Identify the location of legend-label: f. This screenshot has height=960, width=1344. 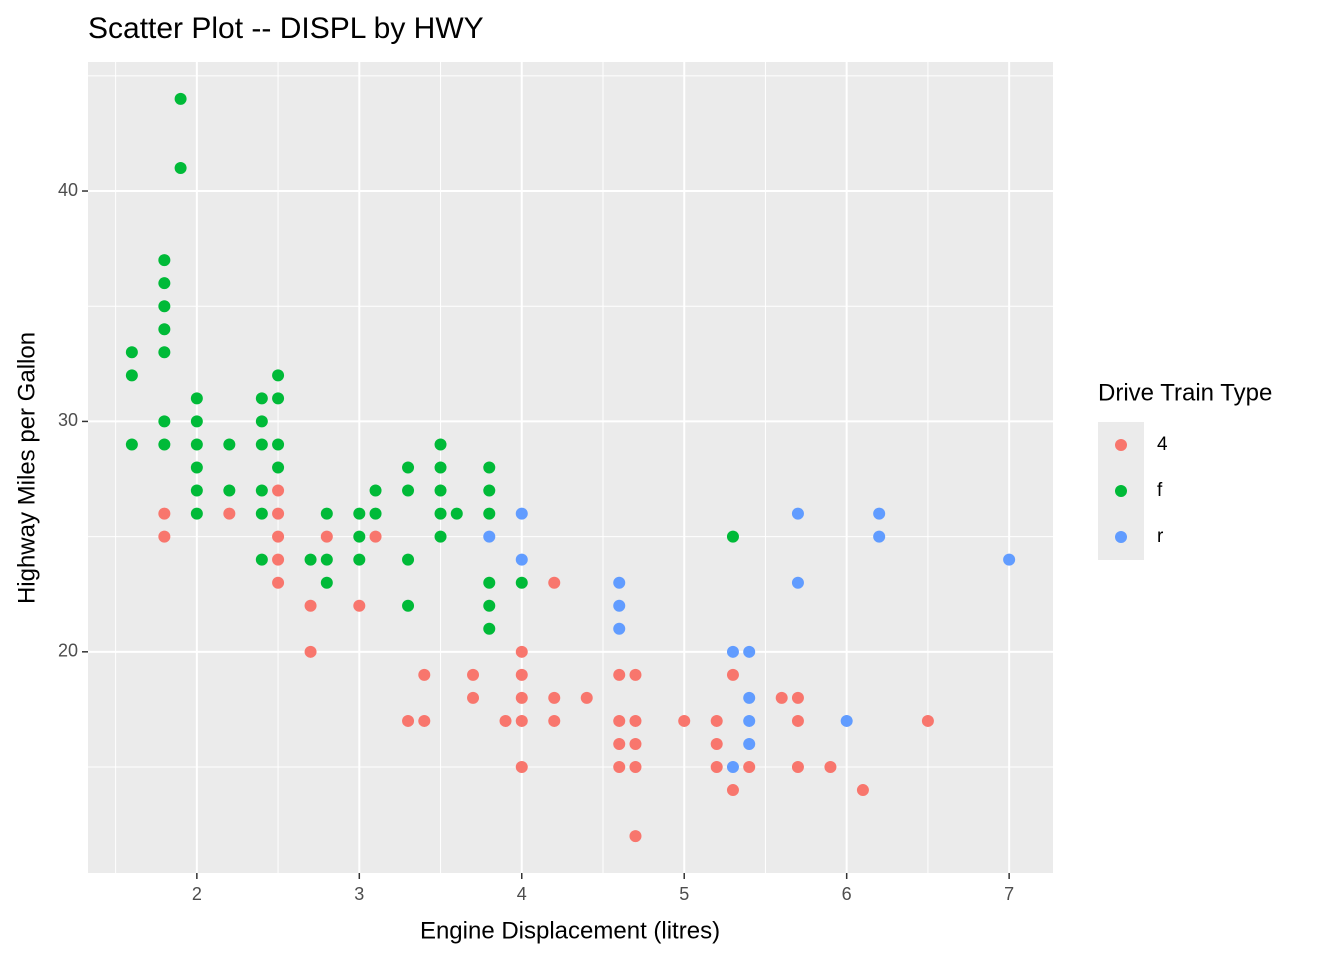
(1160, 490).